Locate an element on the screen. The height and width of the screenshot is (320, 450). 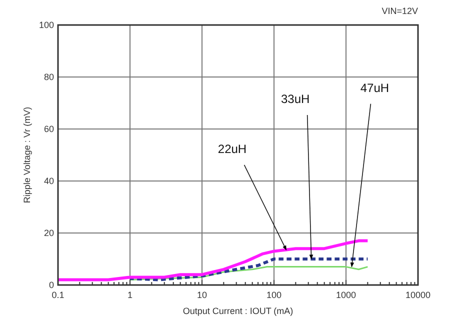
y-tick-label: 60 is located at coordinates (49, 129).